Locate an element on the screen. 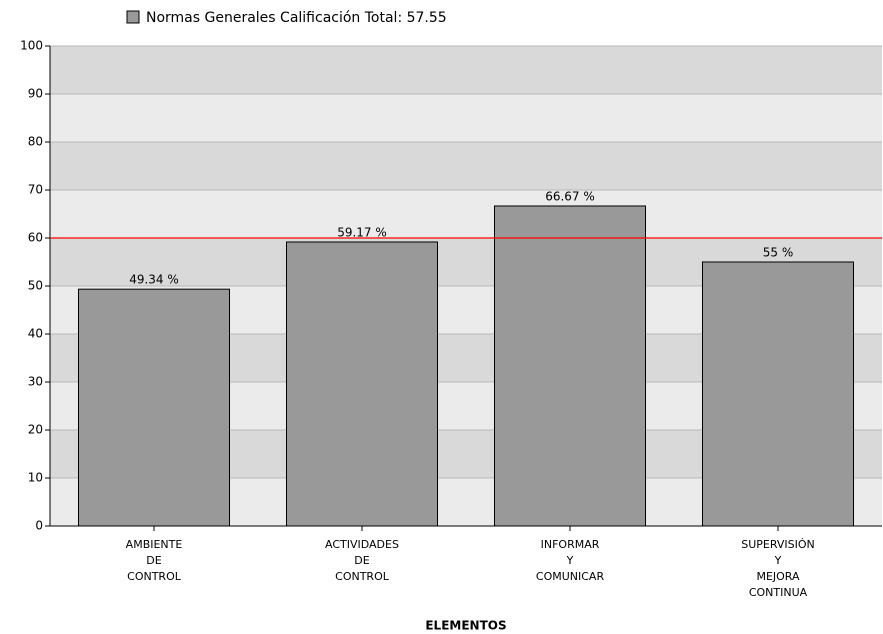 This screenshot has height=634, width=883. value-label: 55 % is located at coordinates (778, 253).